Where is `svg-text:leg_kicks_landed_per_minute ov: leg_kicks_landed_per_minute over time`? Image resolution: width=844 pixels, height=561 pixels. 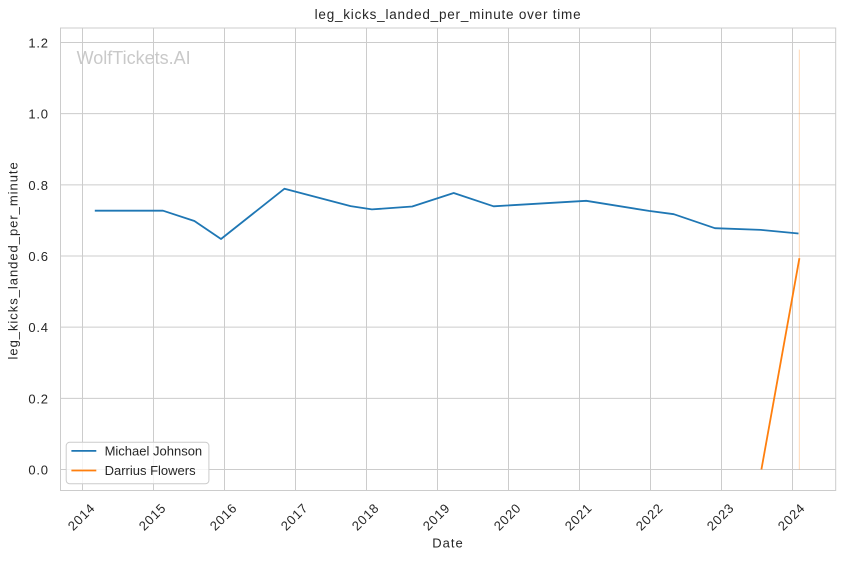
svg-text:leg_kicks_landed_per_minute ov: leg_kicks_landed_per_minute over time is located at coordinates (448, 14).